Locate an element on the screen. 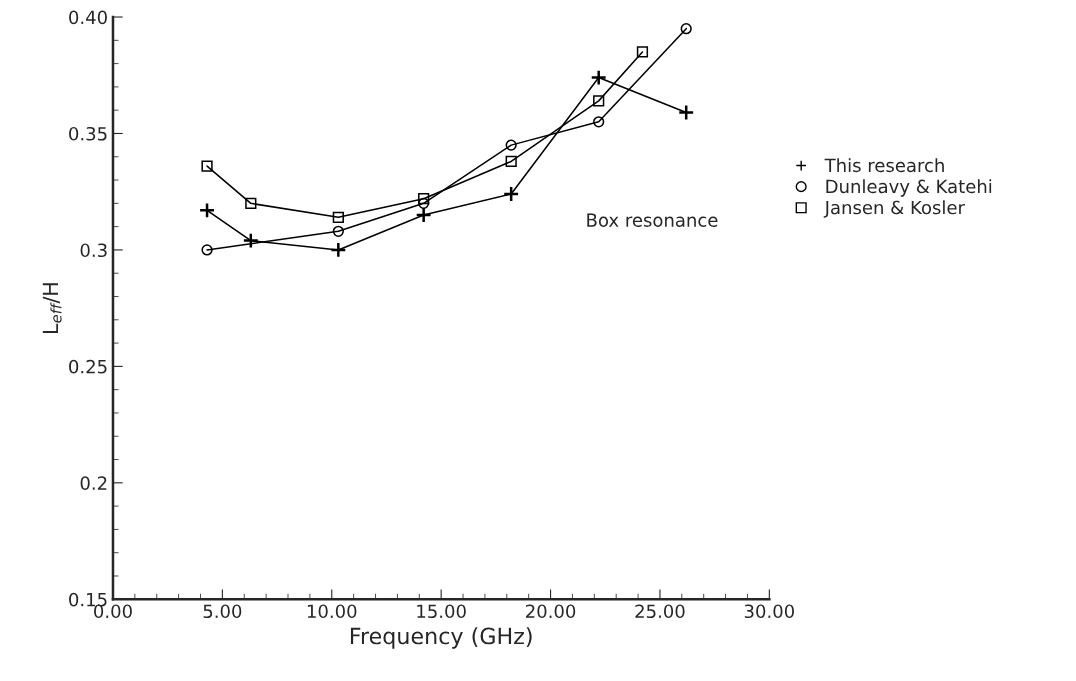  legend-label: This research is located at coordinates (884, 165).